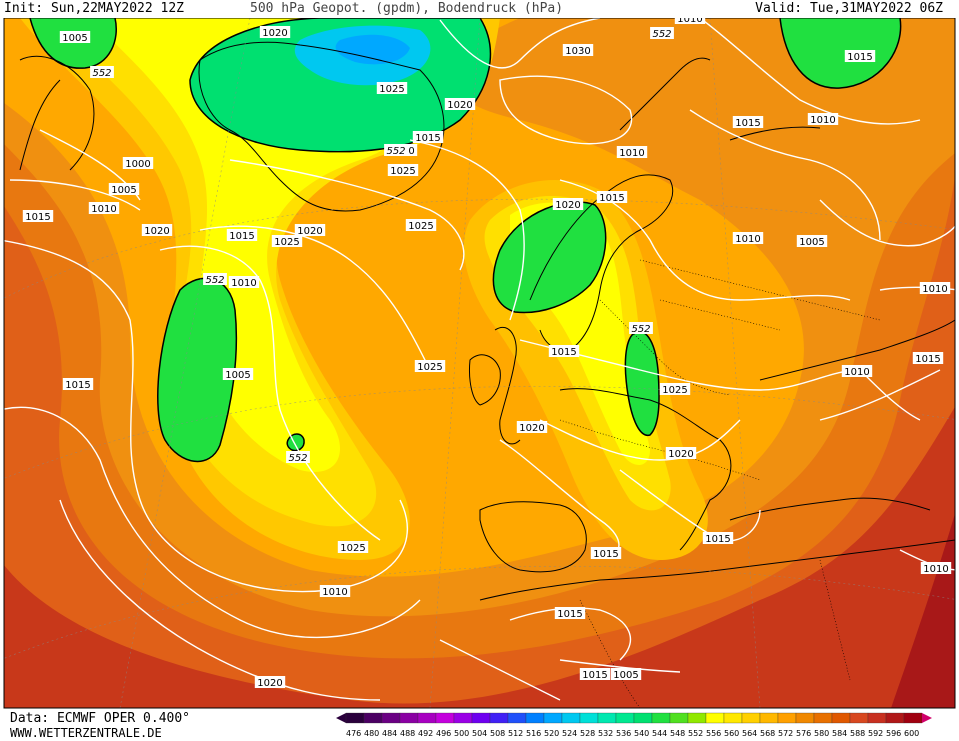 The width and height of the screenshot is (959, 741). I want to click on legend-tick-label: 488, so click(407, 733).